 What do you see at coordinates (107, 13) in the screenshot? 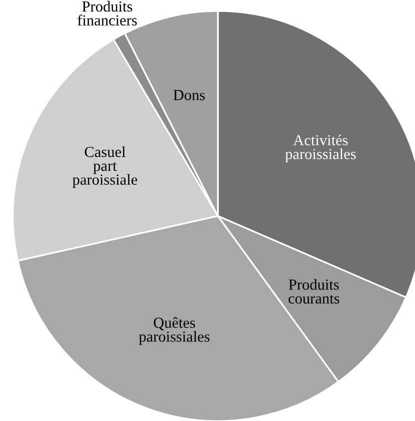
I see `slice-label: Produits financiers` at bounding box center [107, 13].